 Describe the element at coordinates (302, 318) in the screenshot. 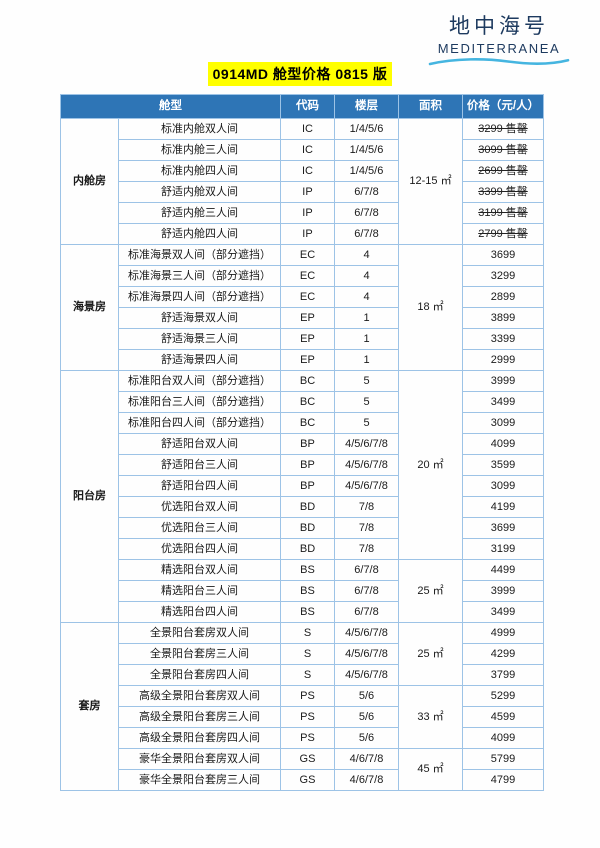

I see `table-row: 舒适海景双人间 EP 1 3899` at that location.